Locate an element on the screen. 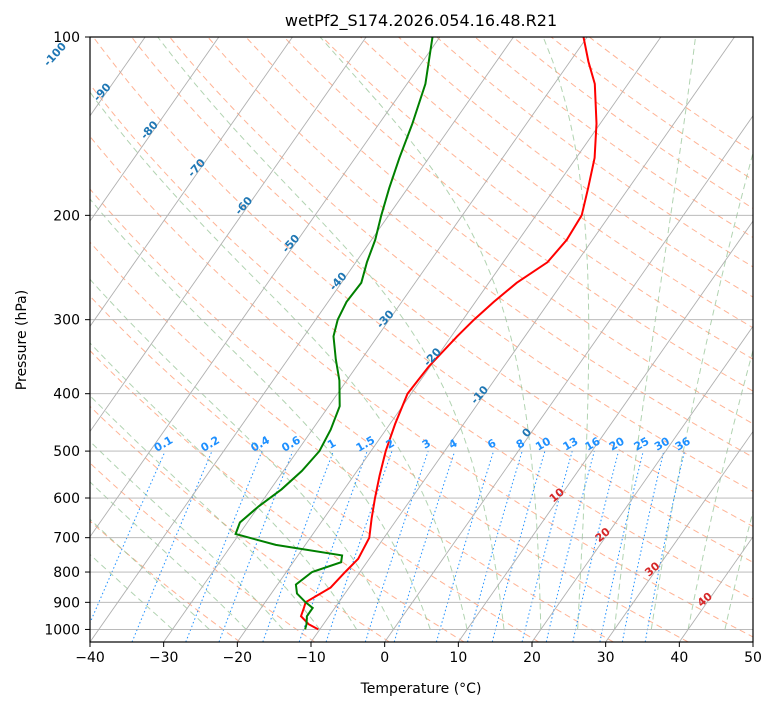 This screenshot has height=708, width=775. y-tick-label: 900 is located at coordinates (66, 603).